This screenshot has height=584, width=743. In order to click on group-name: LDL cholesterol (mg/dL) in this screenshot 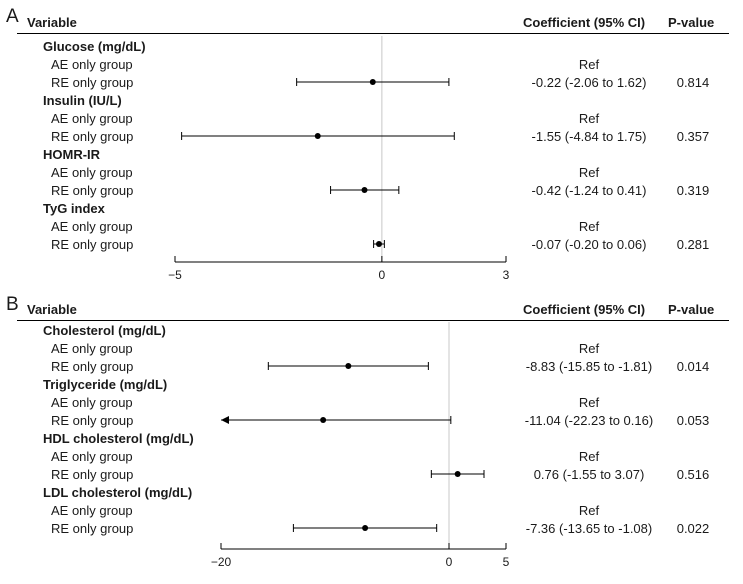, I will do `click(118, 492)`.